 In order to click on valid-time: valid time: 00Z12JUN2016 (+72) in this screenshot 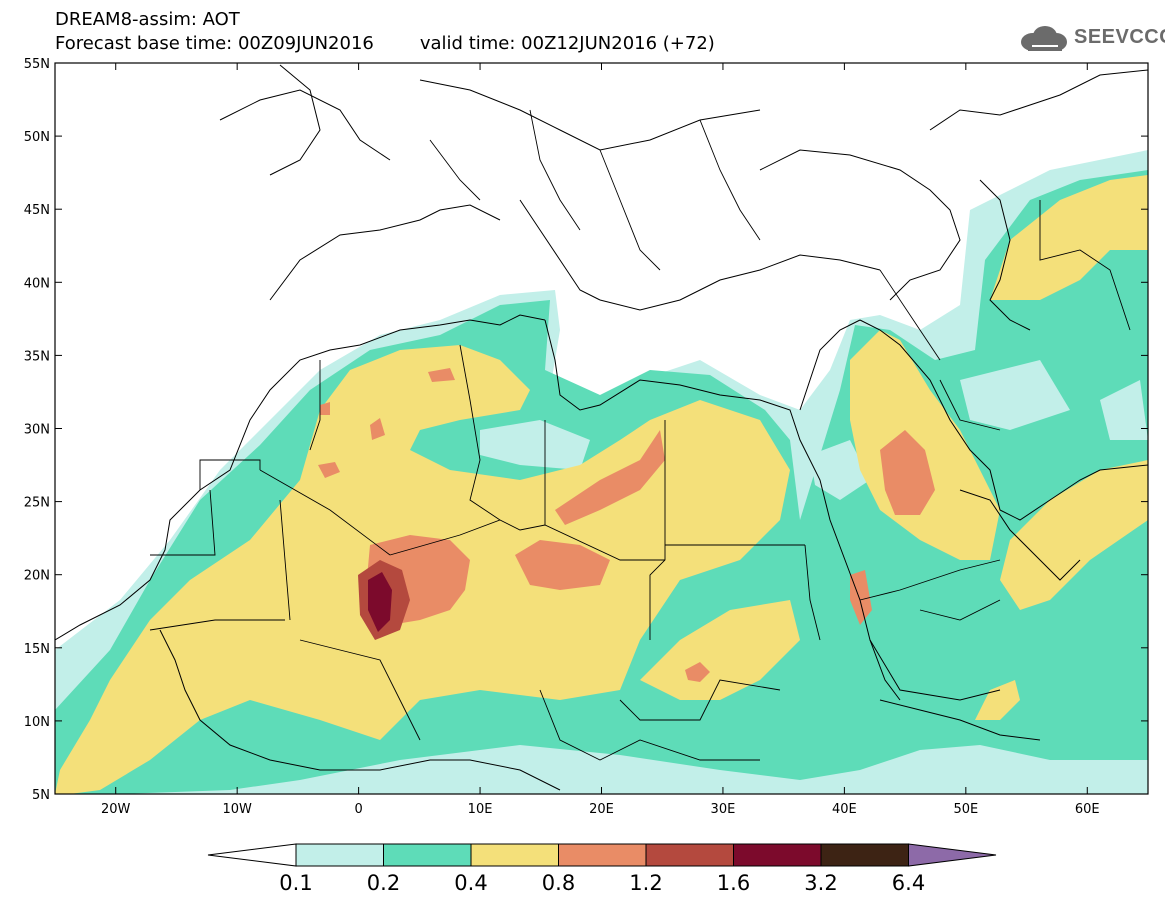, I will do `click(567, 43)`.